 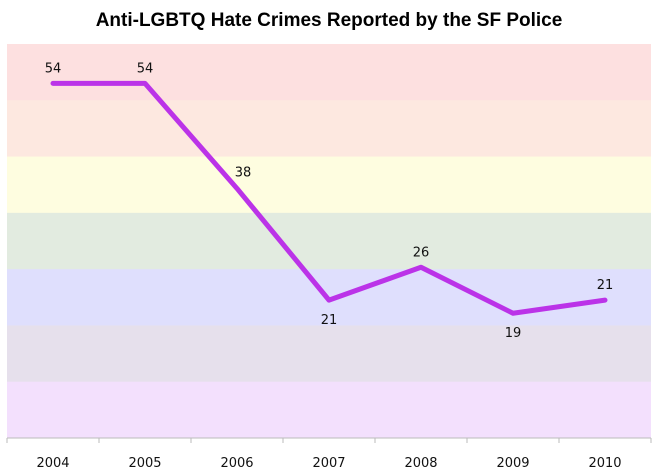 I want to click on x-tick-label: 2009, so click(x=512, y=463).